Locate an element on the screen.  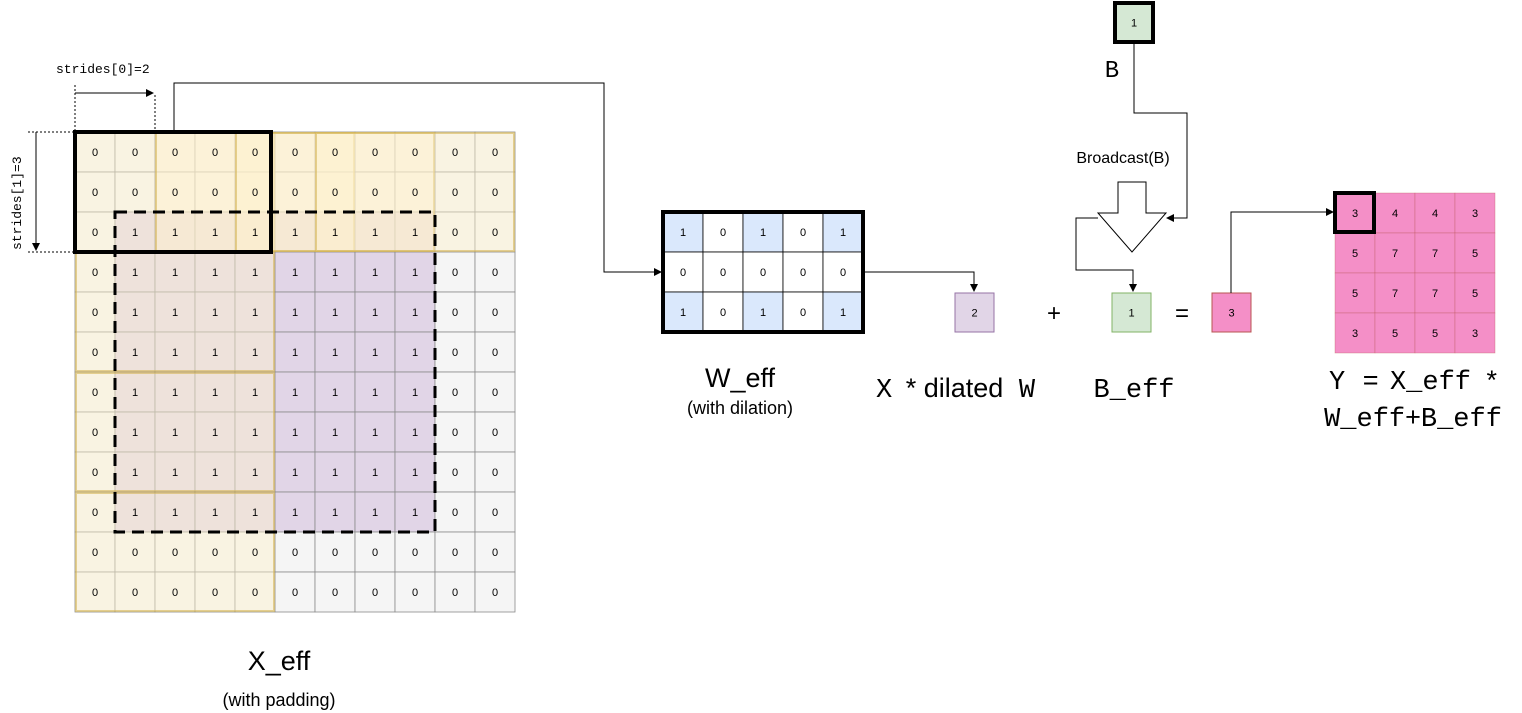
y-label-eq: = is located at coordinates (1371, 380).